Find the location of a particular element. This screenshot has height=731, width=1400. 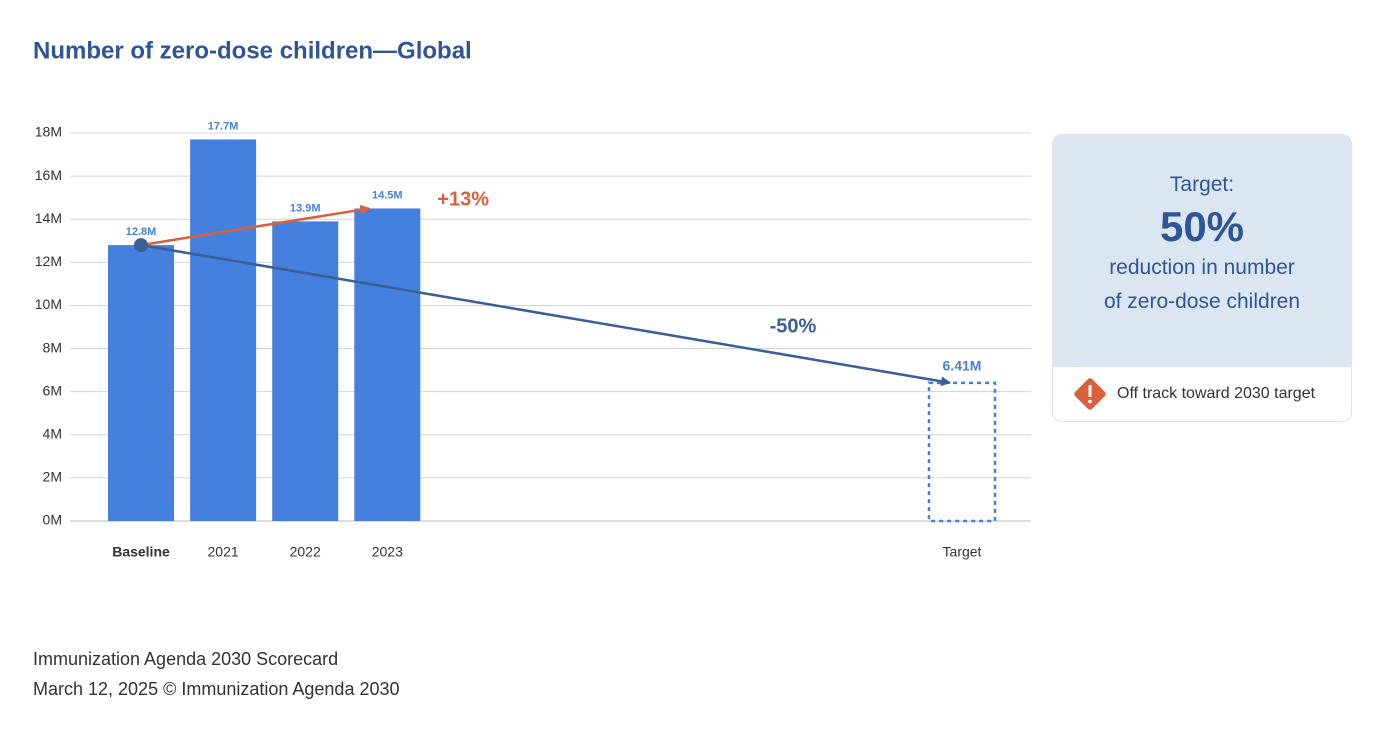

status-text: Off track toward 2030 target is located at coordinates (1216, 393).